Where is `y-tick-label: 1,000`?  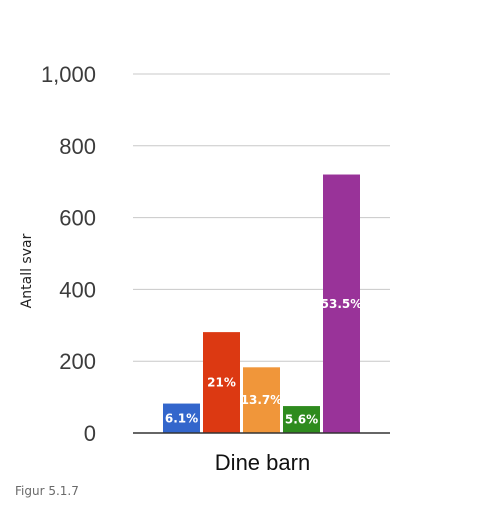
y-tick-label: 1,000 is located at coordinates (68, 74).